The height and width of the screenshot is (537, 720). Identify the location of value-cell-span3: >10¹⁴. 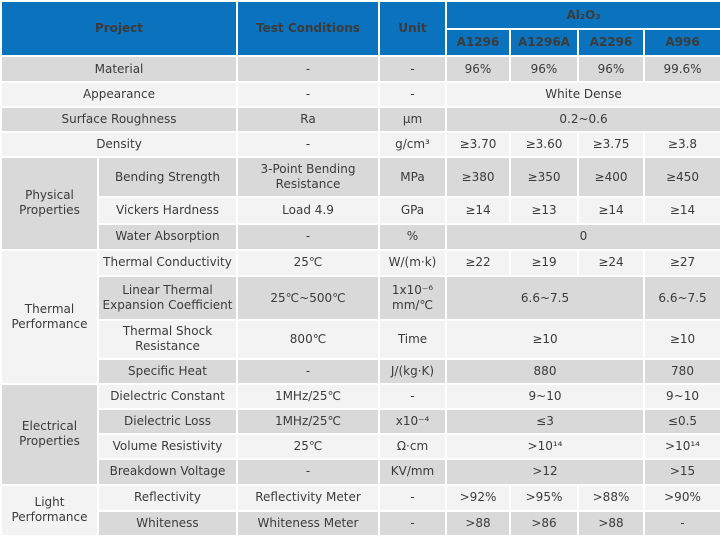
(545, 447).